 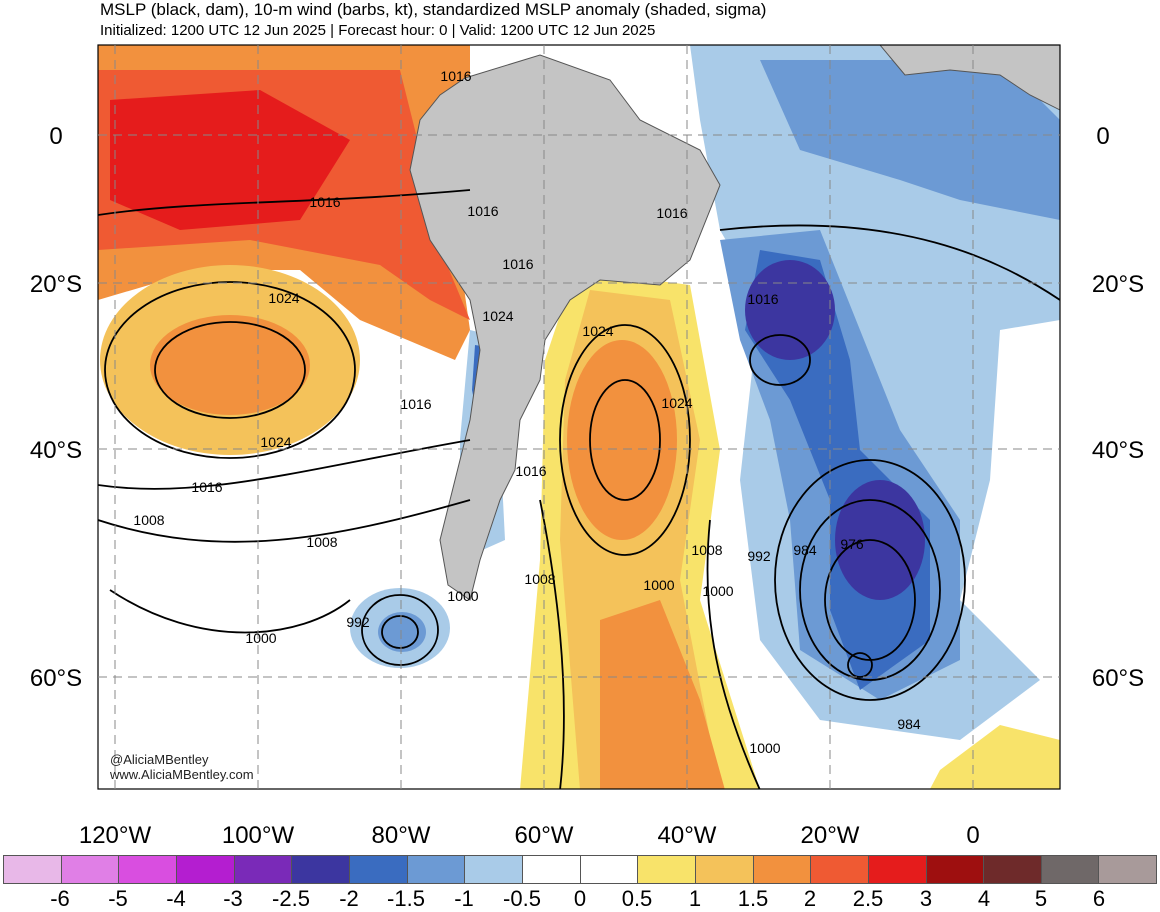 I want to click on anomaly-red-core, so click(x=230, y=160).